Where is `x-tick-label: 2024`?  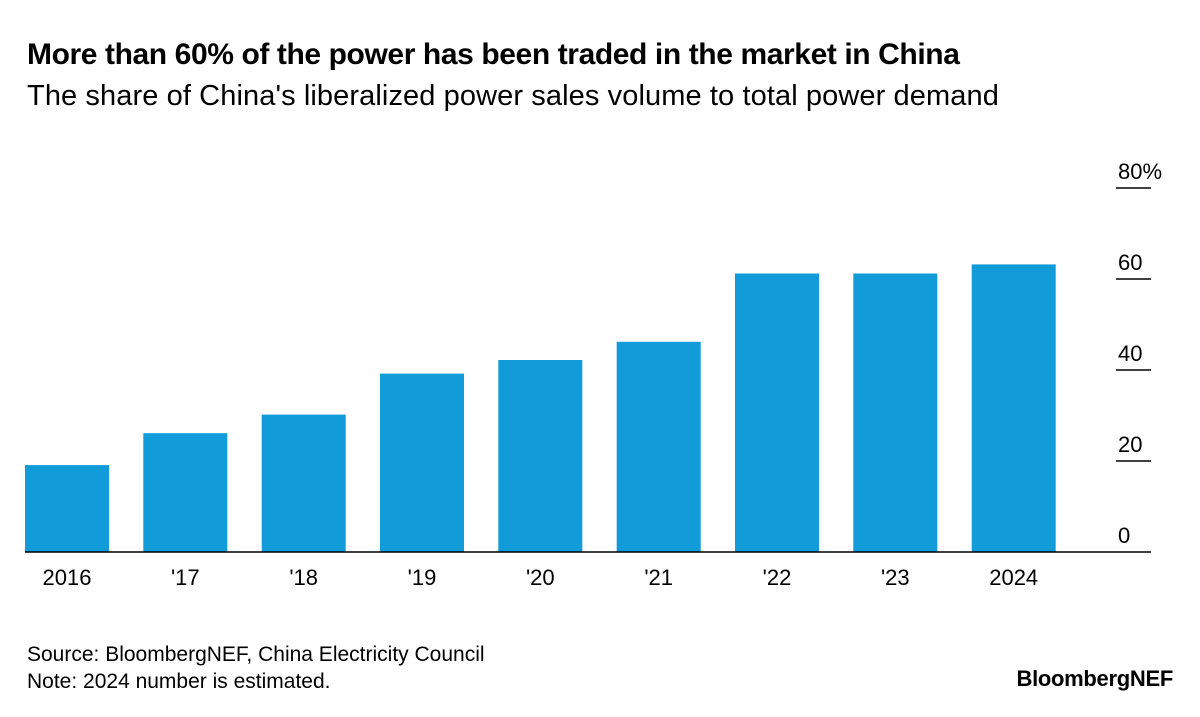
x-tick-label: 2024 is located at coordinates (1013, 577).